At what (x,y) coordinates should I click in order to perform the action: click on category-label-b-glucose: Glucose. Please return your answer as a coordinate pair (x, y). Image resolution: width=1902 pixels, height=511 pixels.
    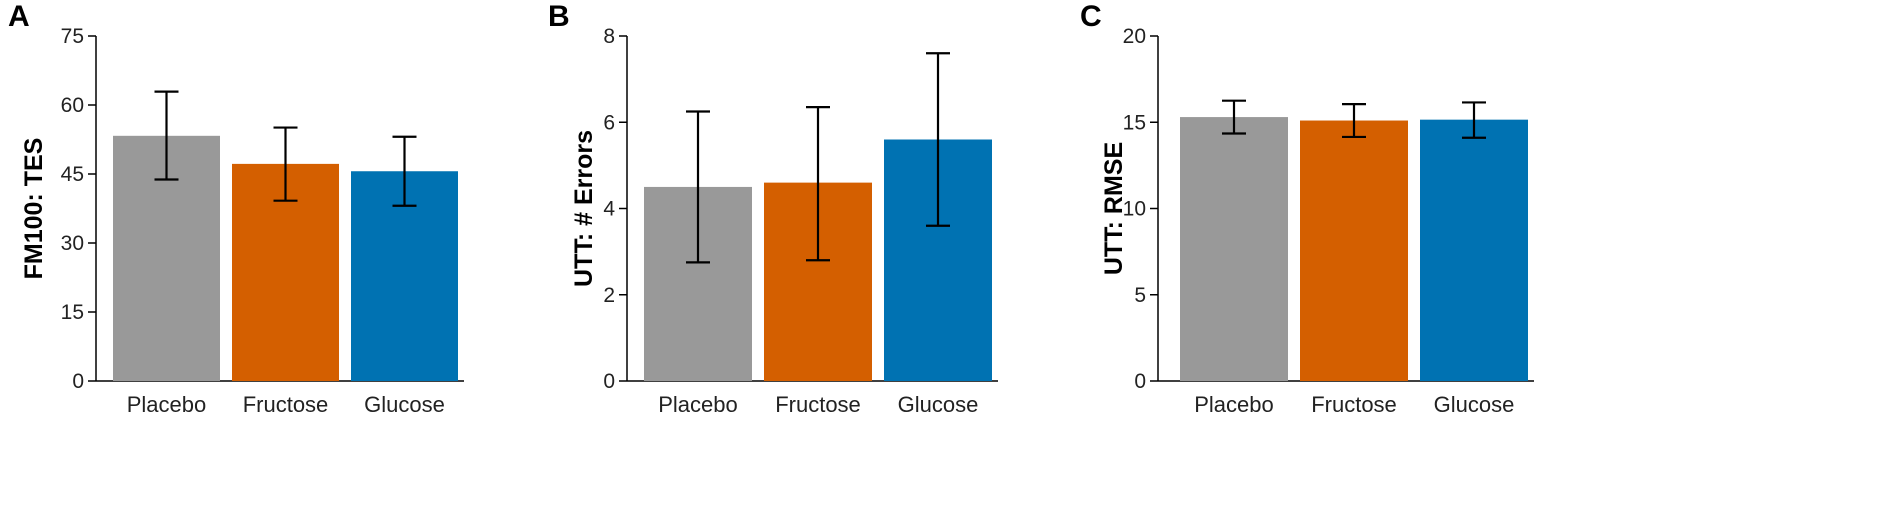
    Looking at the image, I should click on (938, 404).